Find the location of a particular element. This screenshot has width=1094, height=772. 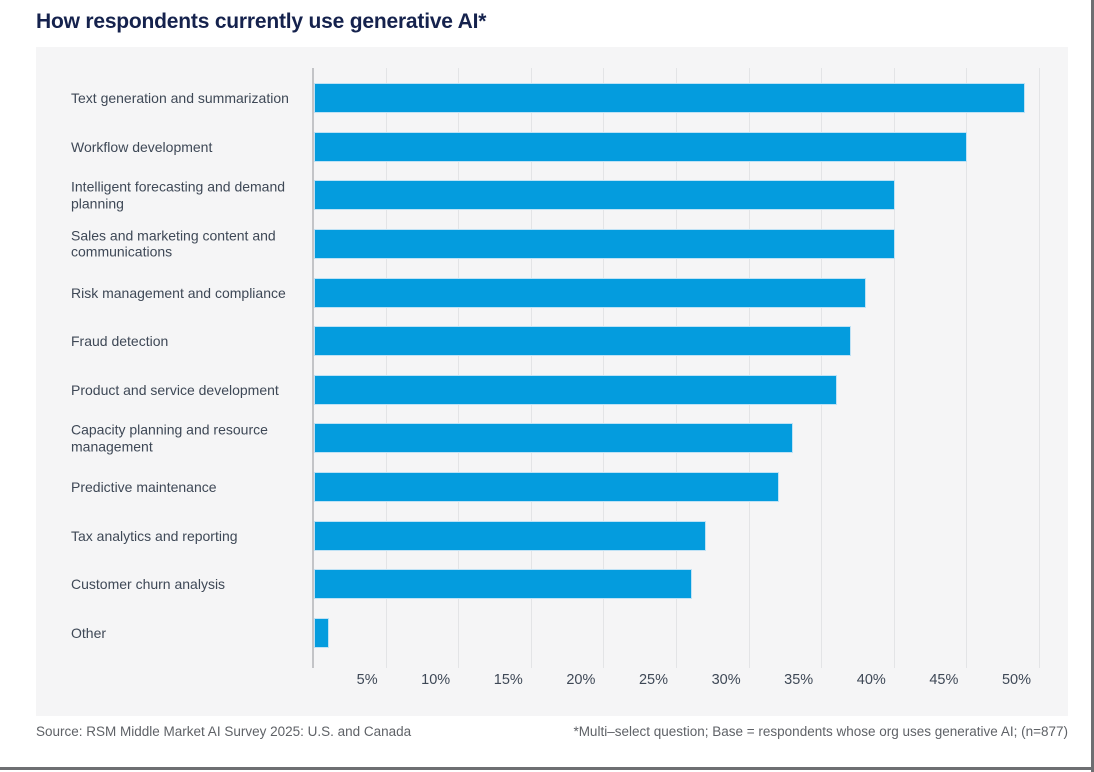

x-tick-label: 25% is located at coordinates (653, 680).